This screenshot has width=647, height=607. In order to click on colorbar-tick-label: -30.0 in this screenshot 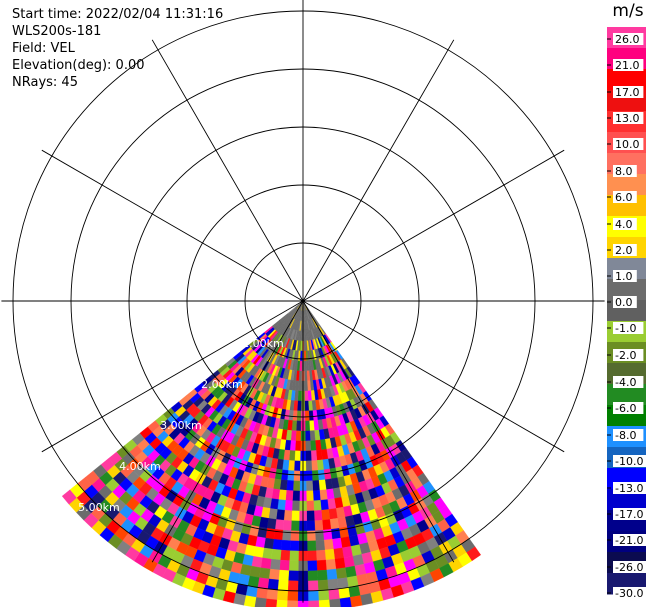, I will do `click(629, 593)`.